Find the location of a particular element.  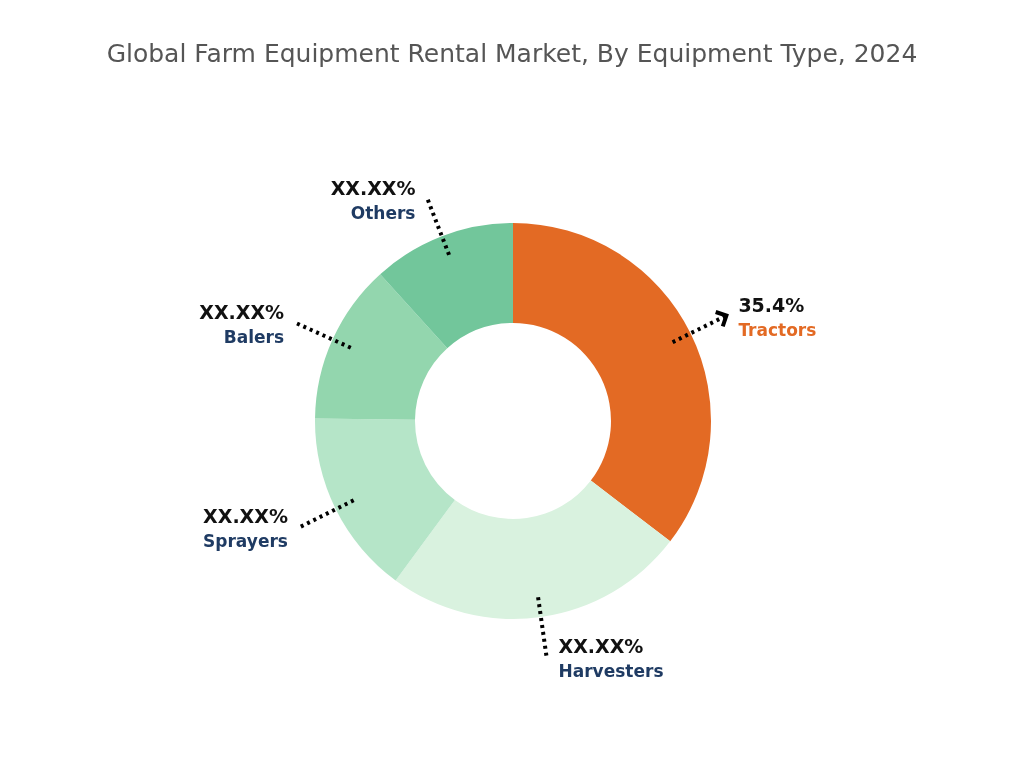

chart-title: Global Farm Equipment Rental Market, By Equipment Type, 2024 is located at coordinates (512, 53).